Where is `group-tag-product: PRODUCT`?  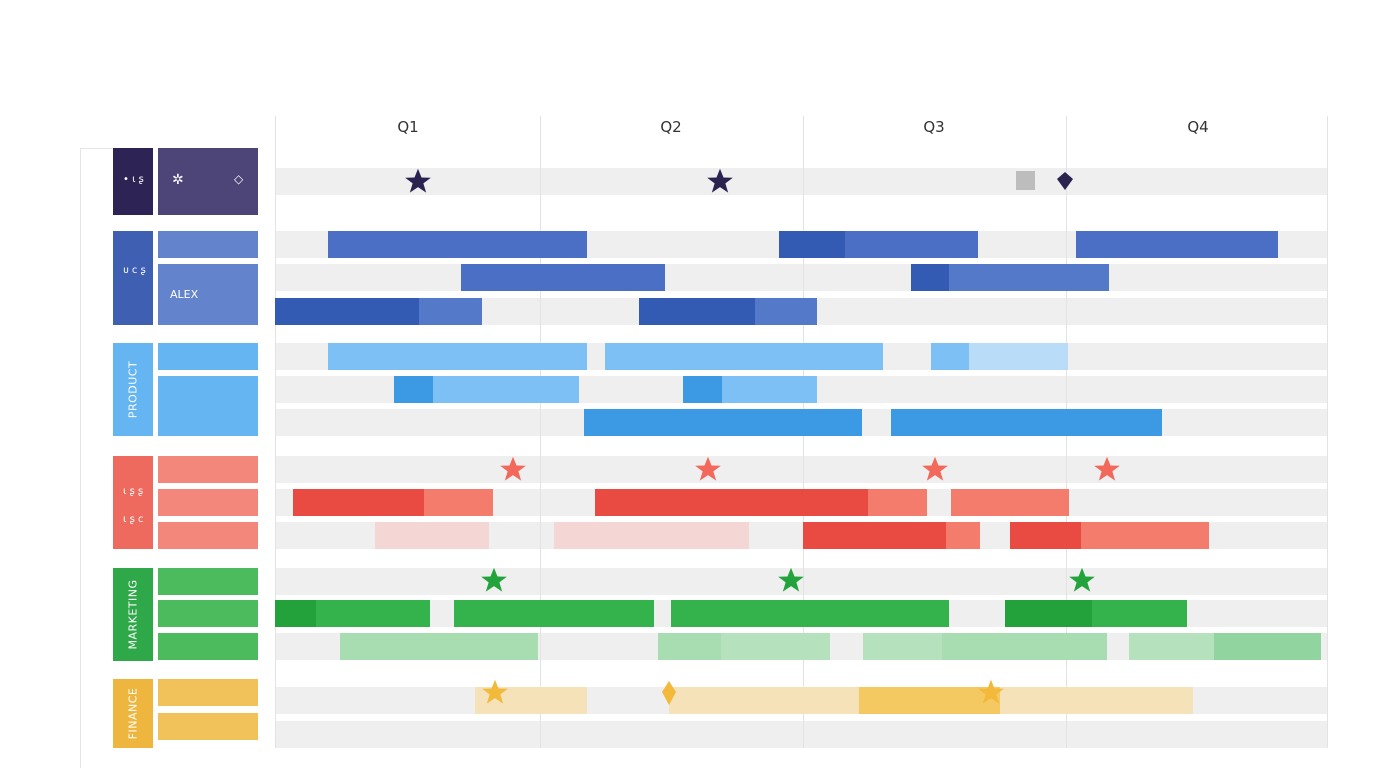
group-tag-product: PRODUCT is located at coordinates (133, 389).